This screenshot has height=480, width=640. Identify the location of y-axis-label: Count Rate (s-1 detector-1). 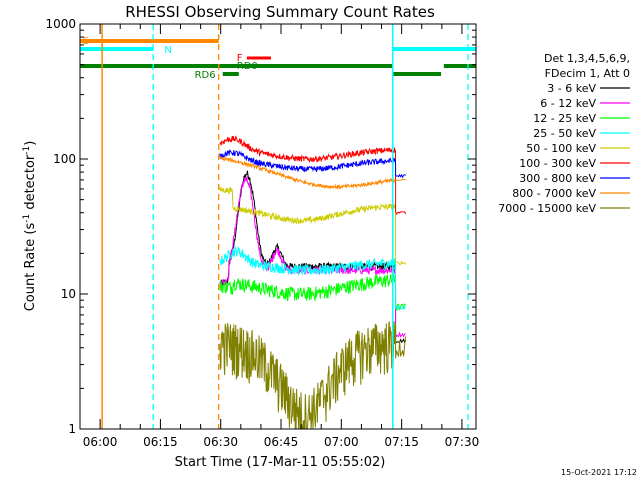
(30, 226).